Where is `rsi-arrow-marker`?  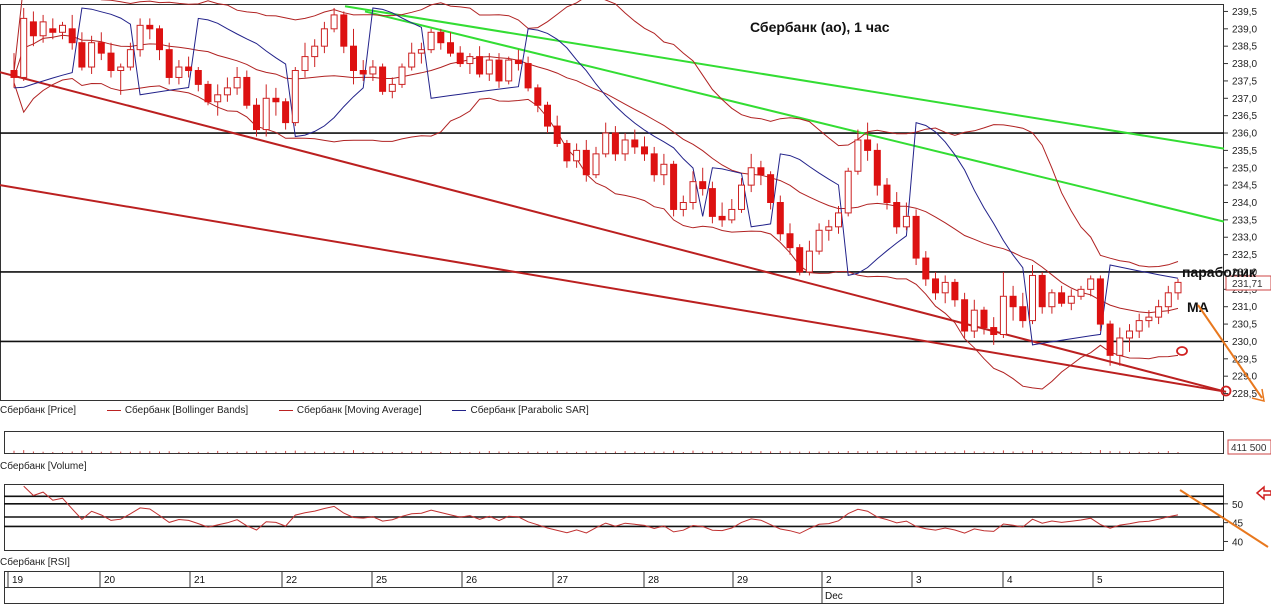 rsi-arrow-marker is located at coordinates (1263, 493).